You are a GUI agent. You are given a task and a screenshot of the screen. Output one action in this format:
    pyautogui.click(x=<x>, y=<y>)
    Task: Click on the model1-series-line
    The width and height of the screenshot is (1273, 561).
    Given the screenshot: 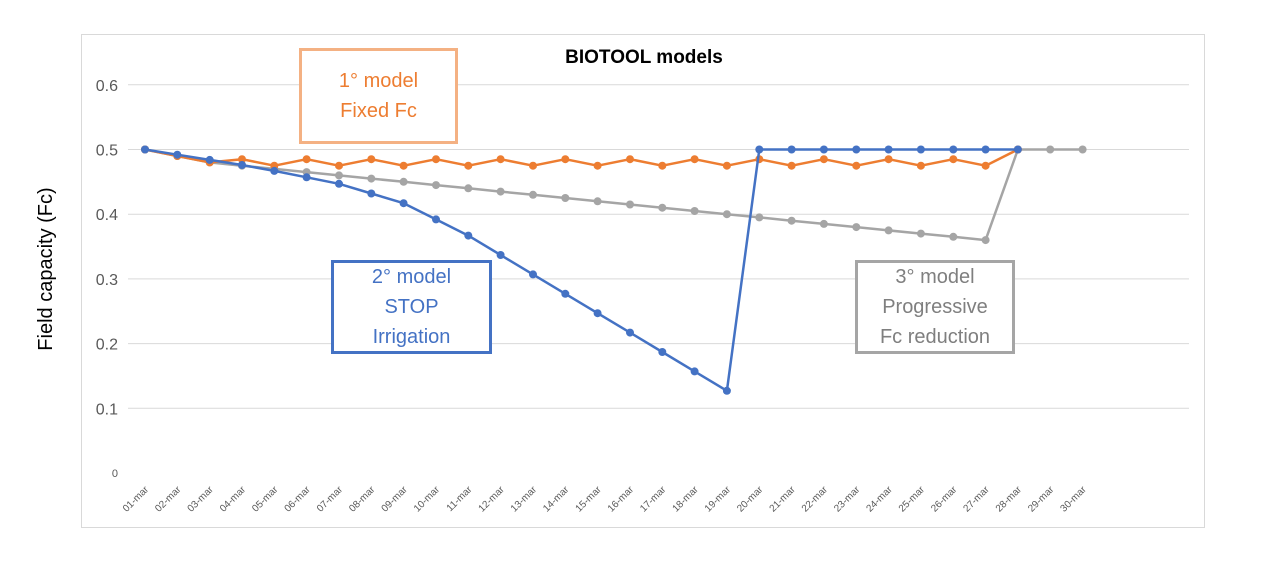 What is the action you would take?
    pyautogui.click(x=581, y=157)
    